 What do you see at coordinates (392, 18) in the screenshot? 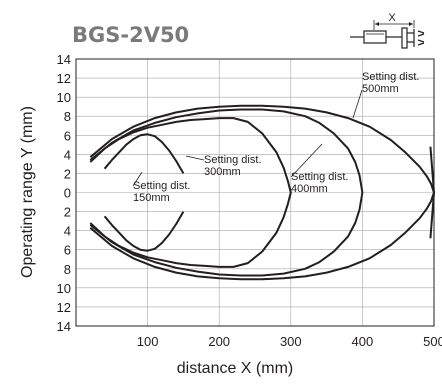
I see `diagram-x-label: X` at bounding box center [392, 18].